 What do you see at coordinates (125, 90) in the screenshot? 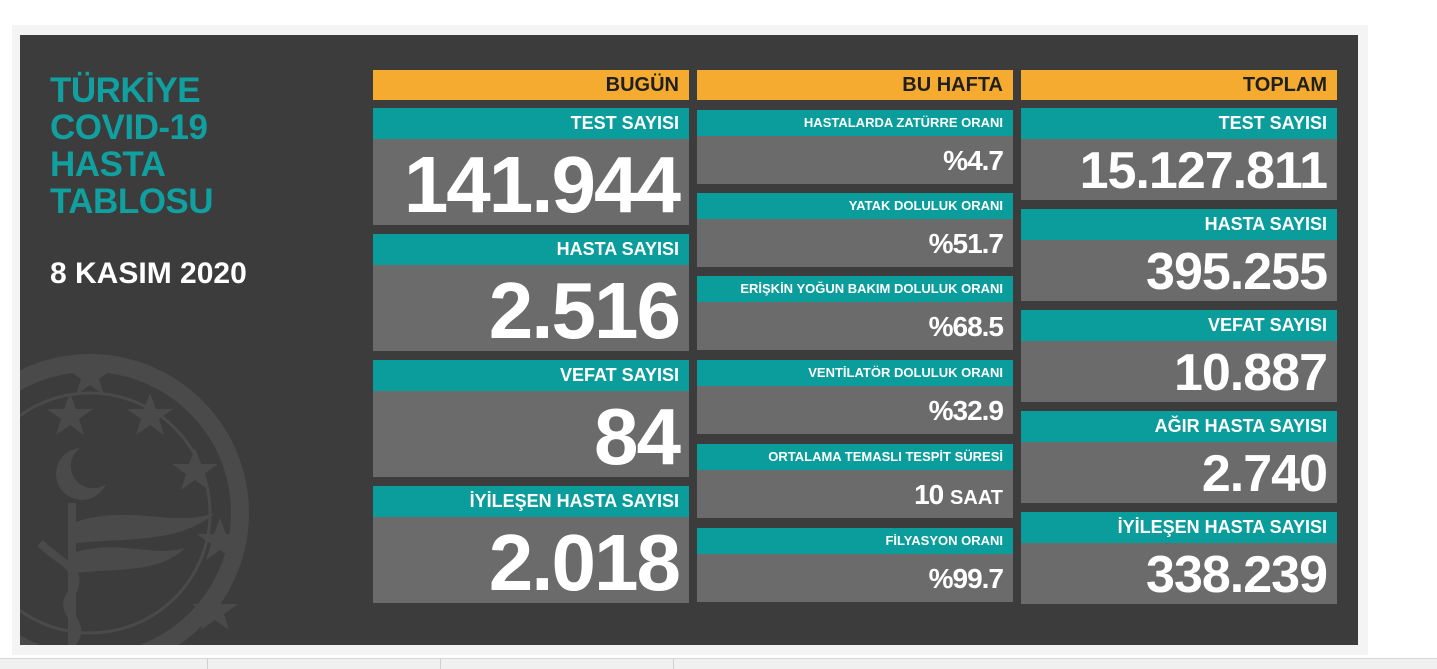
I see `title-line: TÜRKİYE` at bounding box center [125, 90].